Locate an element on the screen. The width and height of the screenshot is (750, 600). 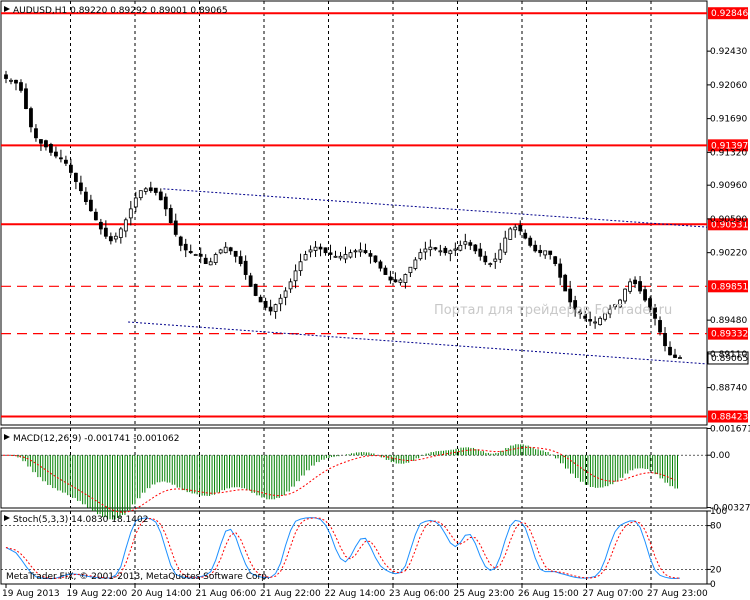
level-price-tag is located at coordinates (728, 286).